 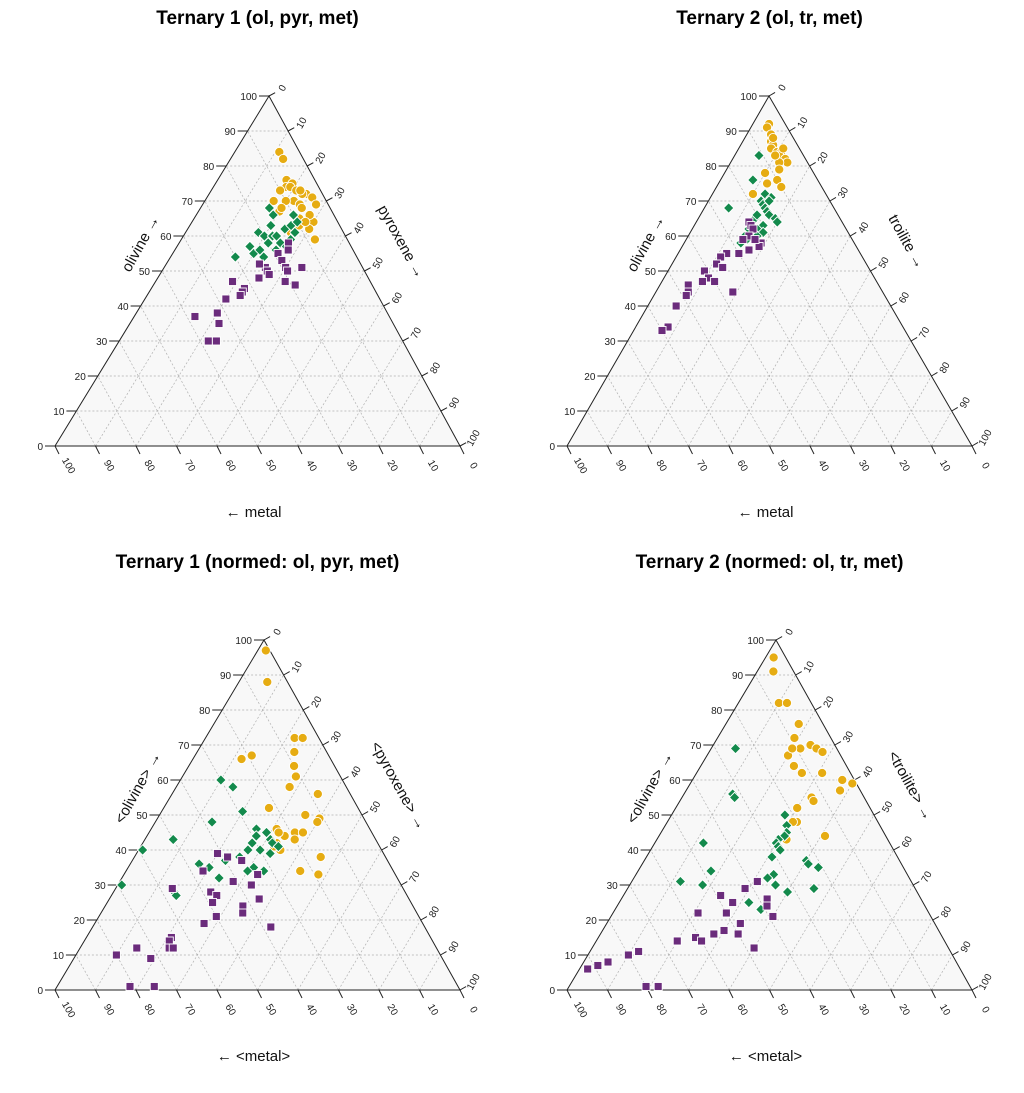 I want to click on right-tick-label: 0, so click(x=278, y=632).